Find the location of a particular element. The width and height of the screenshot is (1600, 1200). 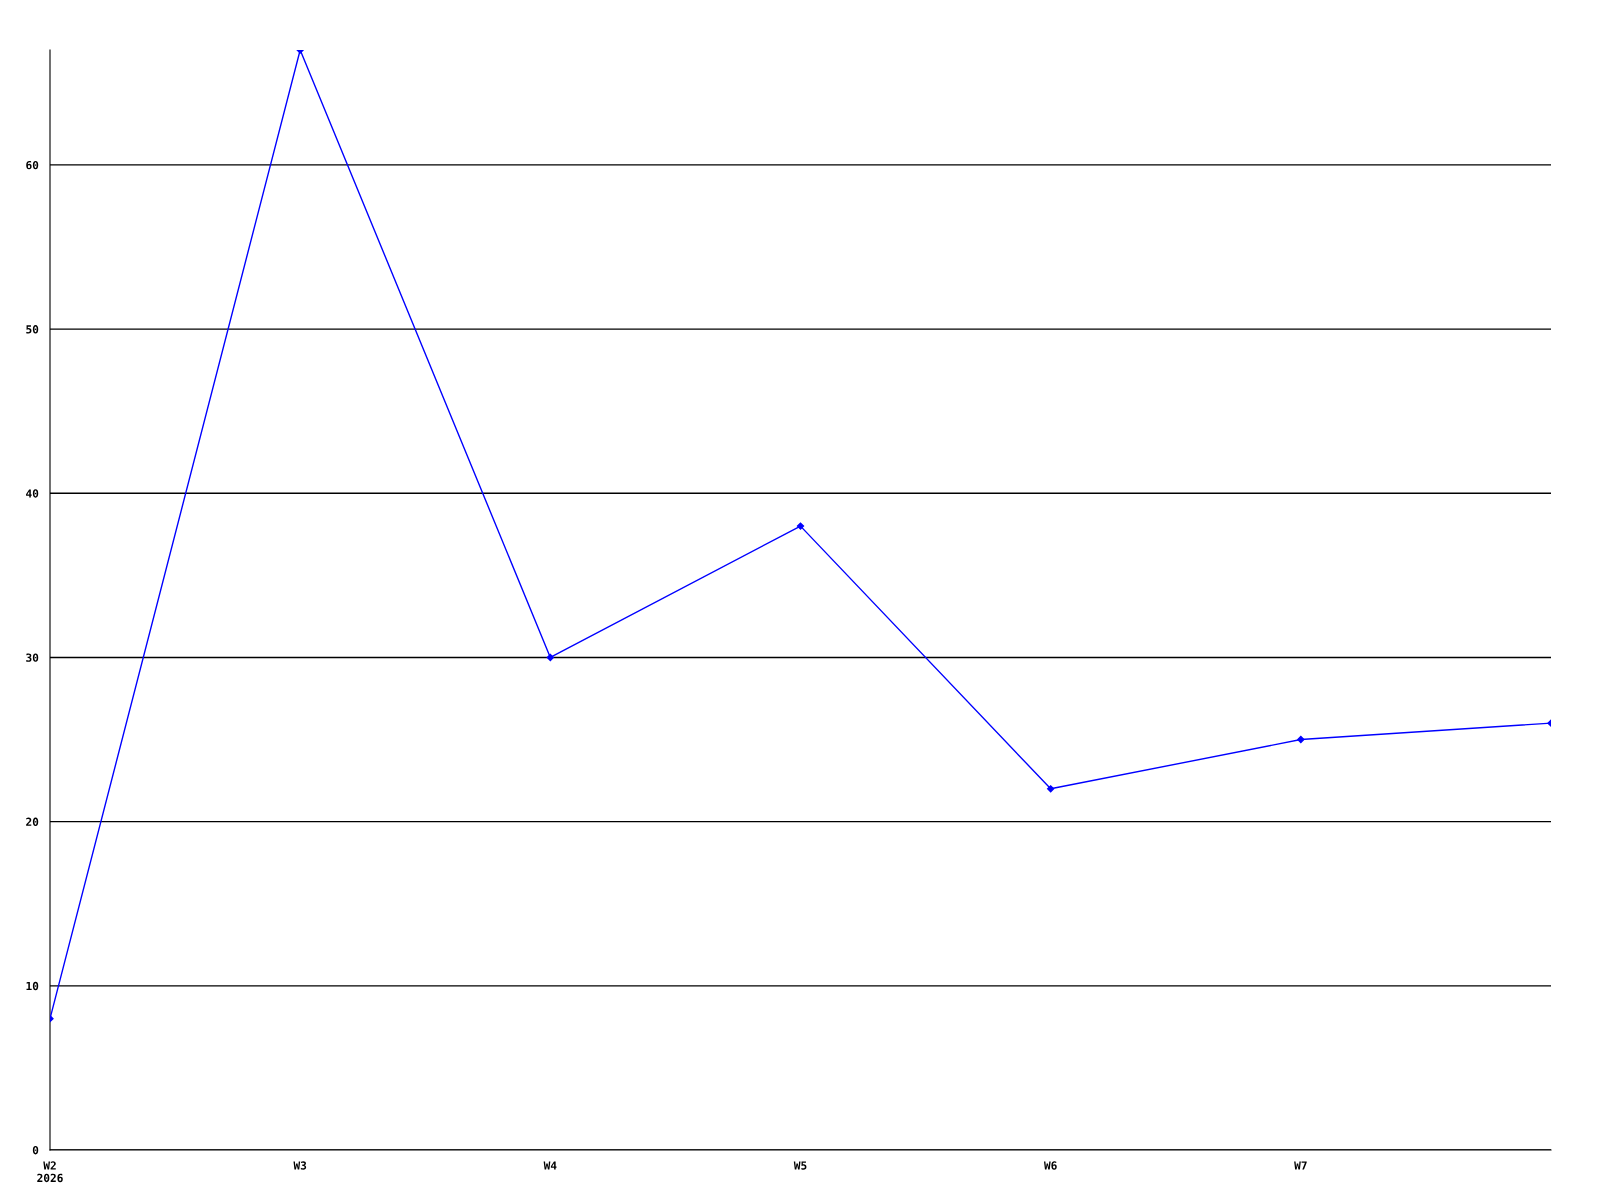

x-tick-label: W2 2026 is located at coordinates (50, 1172).